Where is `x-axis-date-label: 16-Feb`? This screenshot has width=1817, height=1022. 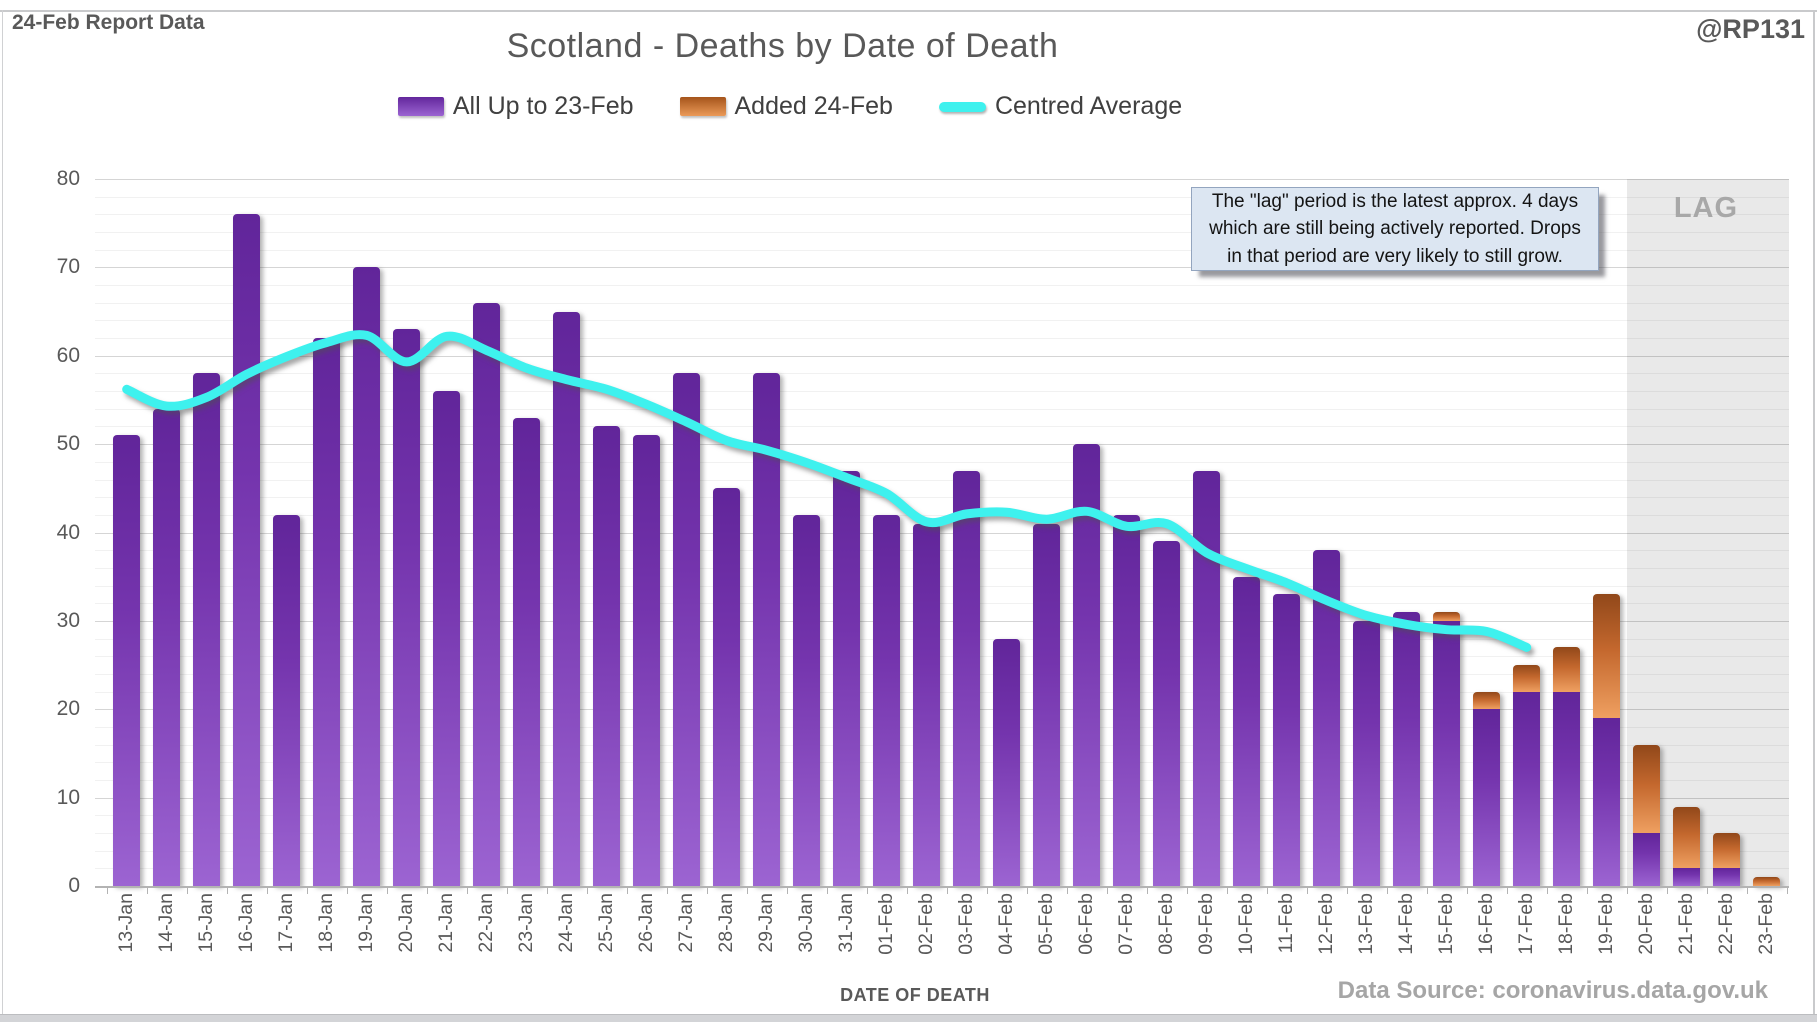 x-axis-date-label: 16-Feb is located at coordinates (1486, 924).